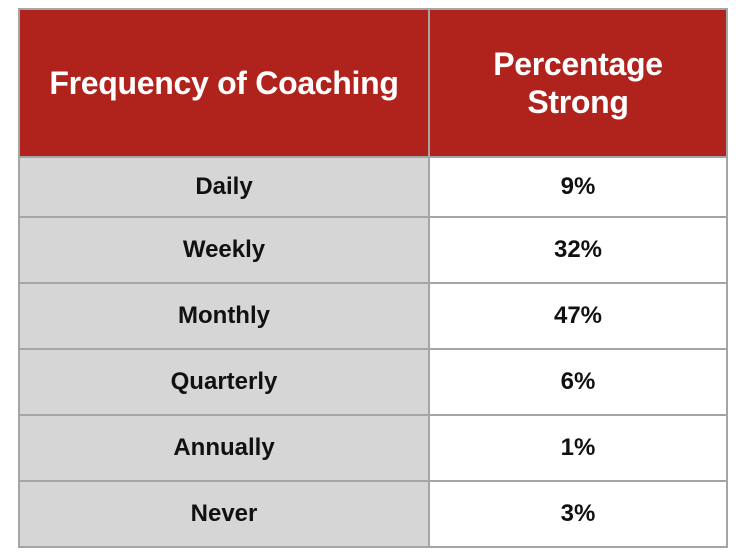 The image size is (740, 560). I want to click on frequency-cell: Annually, so click(224, 448).